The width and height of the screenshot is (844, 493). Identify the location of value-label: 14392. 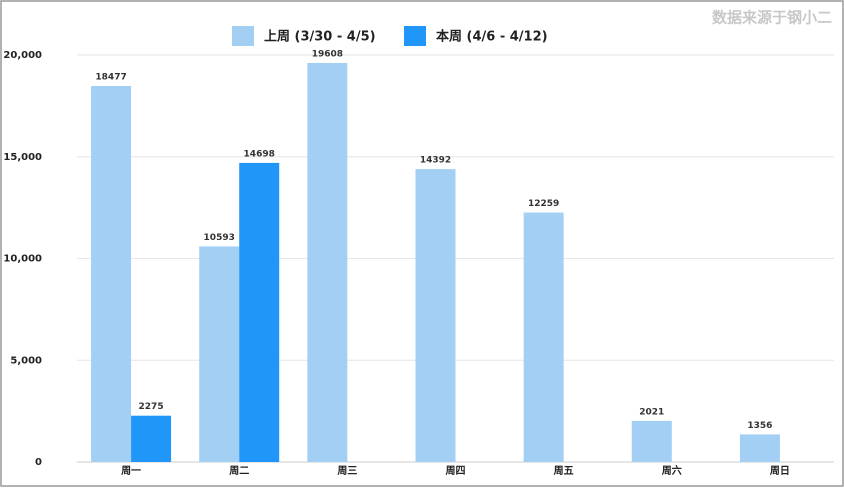
(435, 161).